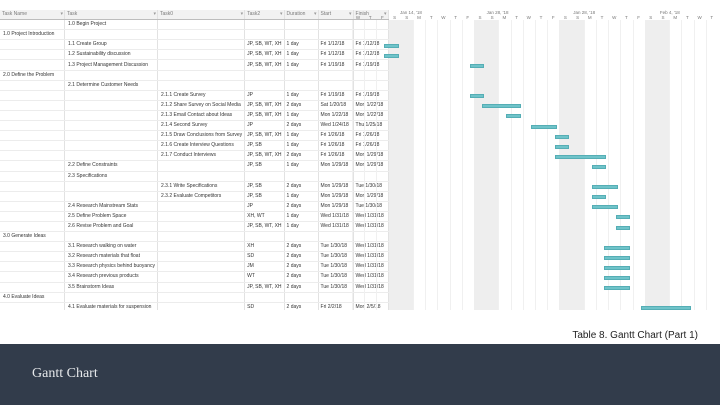 The width and height of the screenshot is (720, 405). I want to click on cell-task2: 2.3.2 Evaluate Competitors, so click(201, 196).